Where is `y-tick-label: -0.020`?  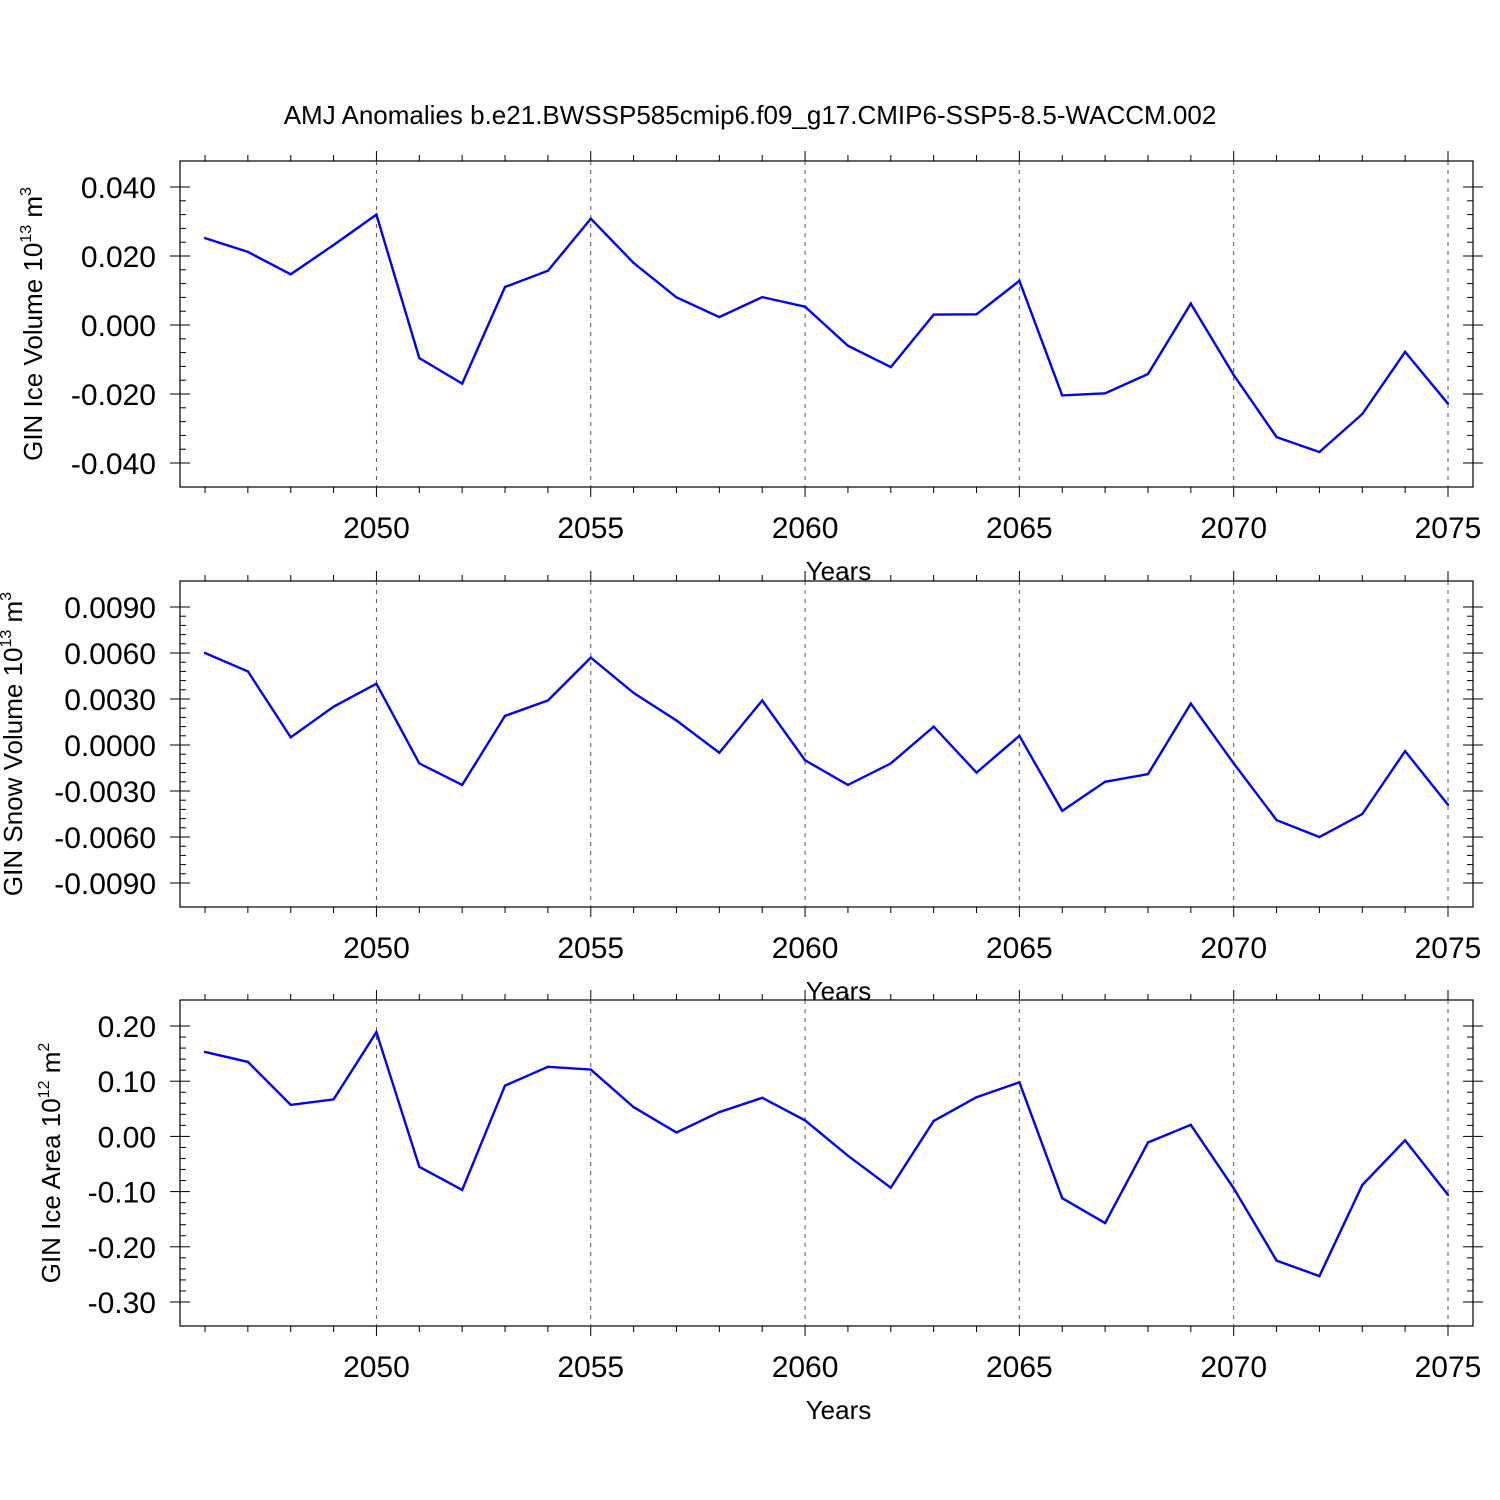 y-tick-label: -0.020 is located at coordinates (113, 395).